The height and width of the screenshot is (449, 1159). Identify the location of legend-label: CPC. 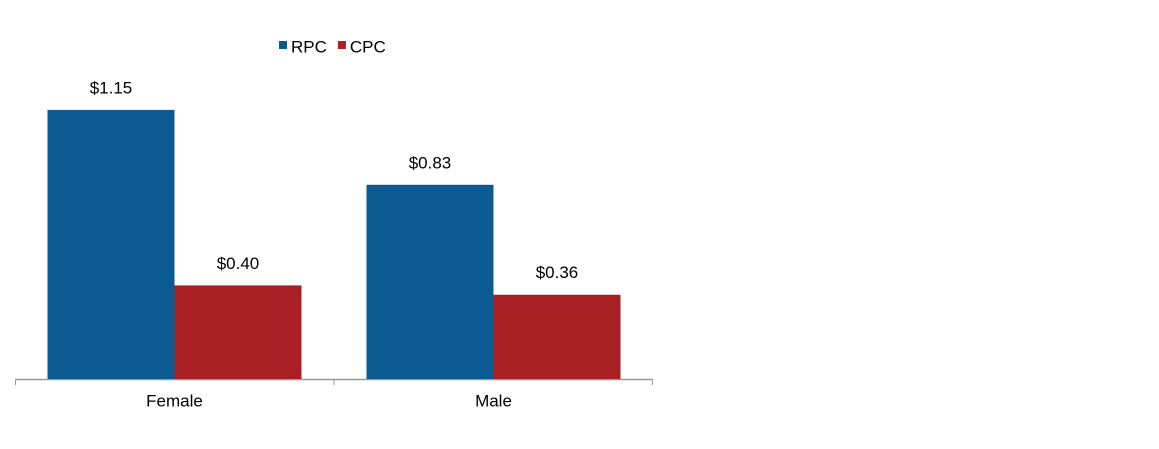
(368, 46).